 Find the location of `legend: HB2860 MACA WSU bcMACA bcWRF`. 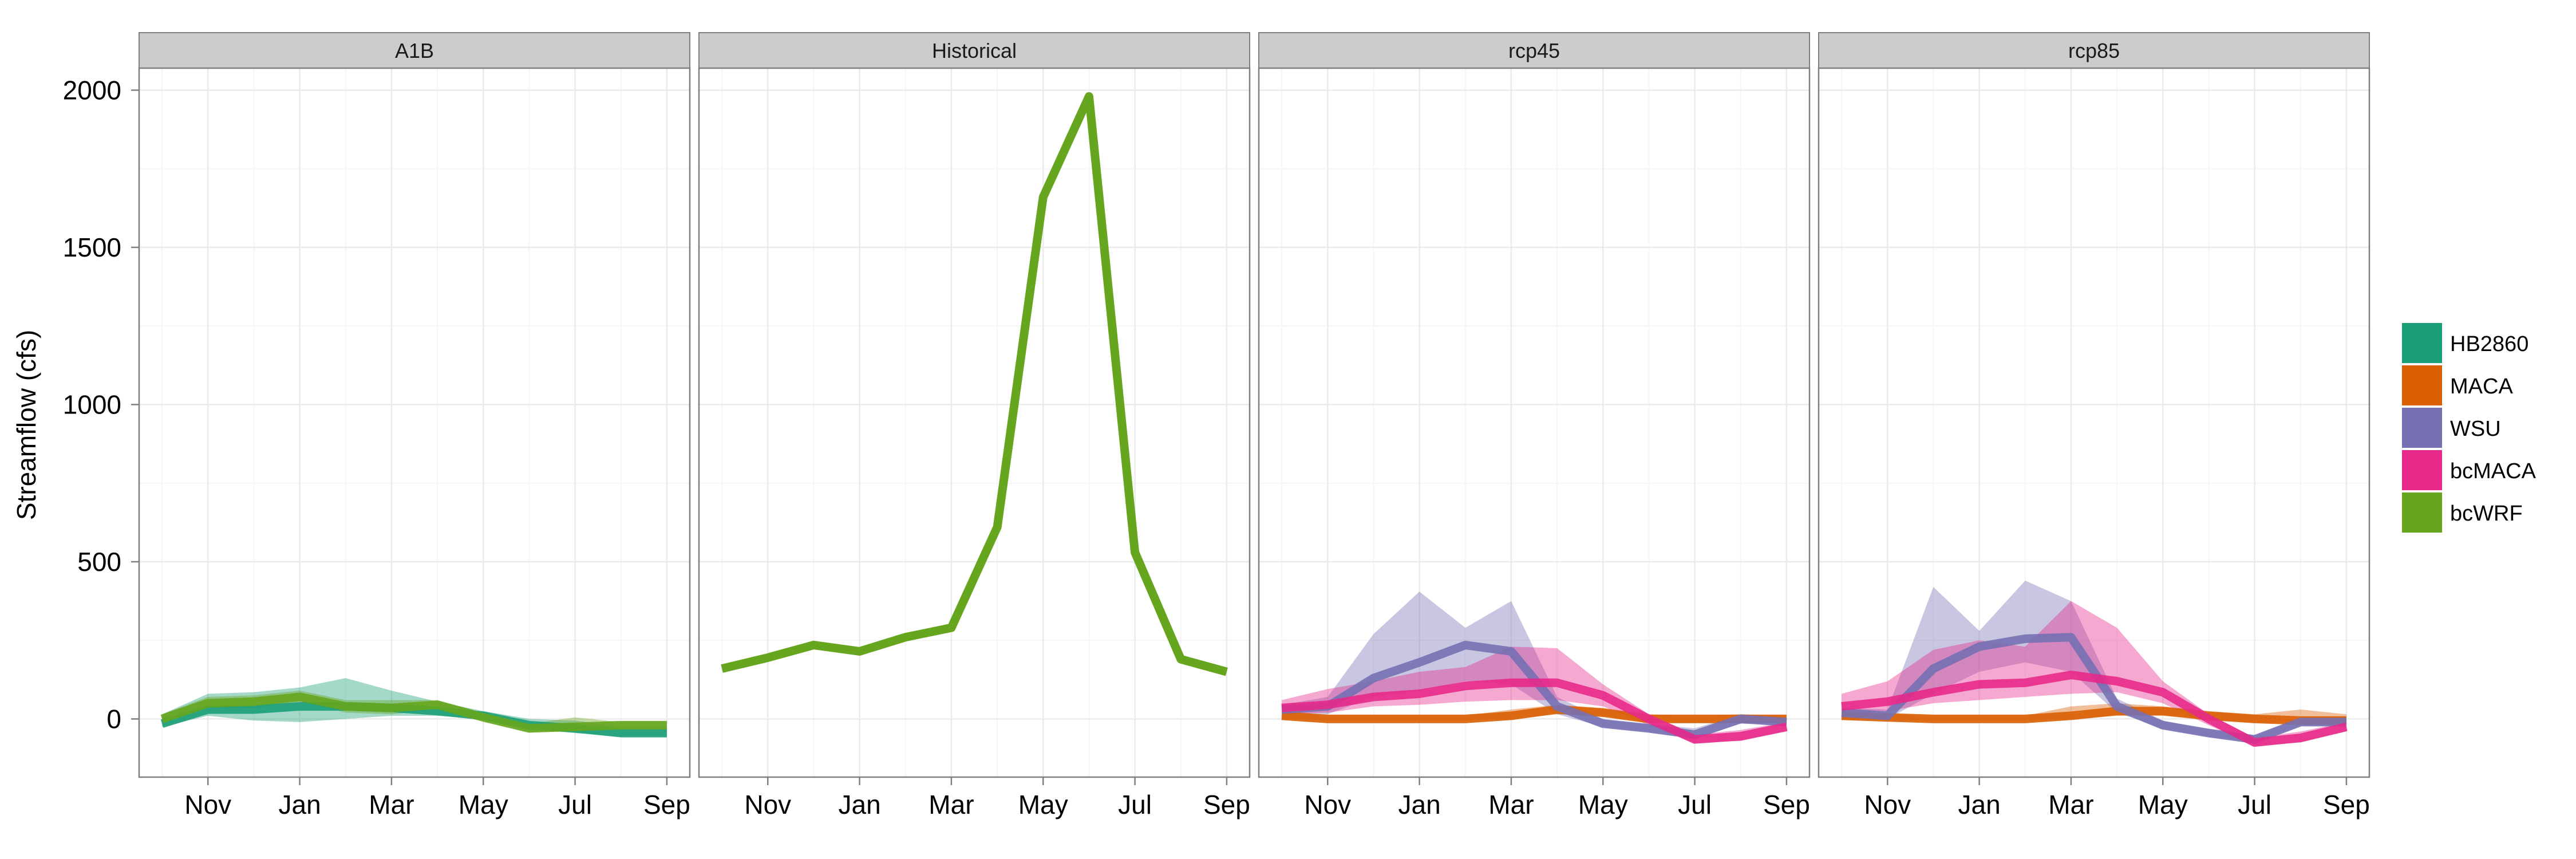

legend: HB2860 MACA WSU bcMACA bcWRF is located at coordinates (2468, 428).